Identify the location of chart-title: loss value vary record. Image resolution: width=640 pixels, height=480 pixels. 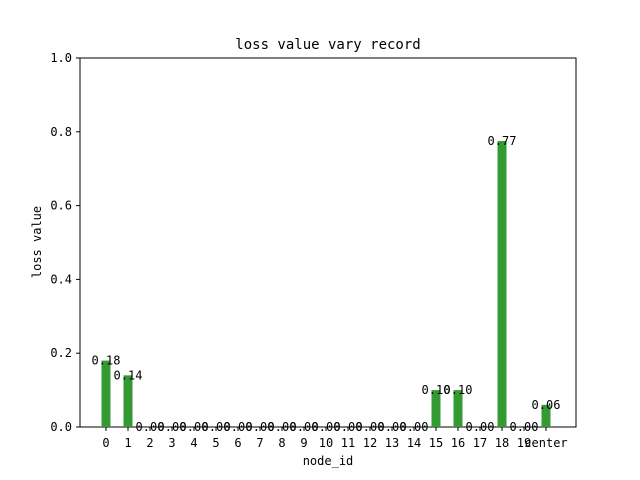
(327, 45).